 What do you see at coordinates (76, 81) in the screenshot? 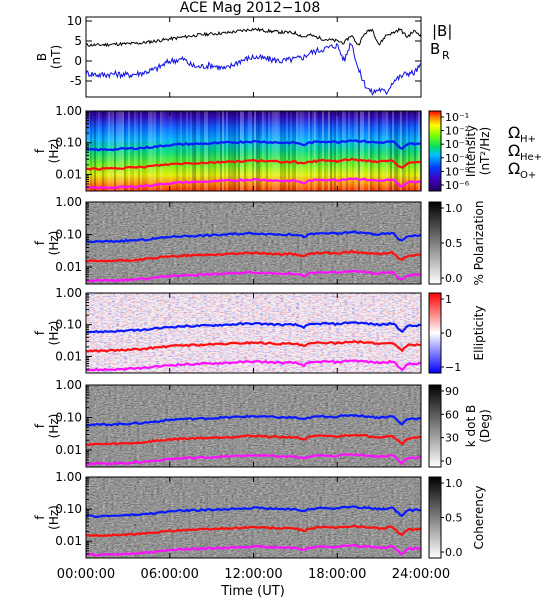
I see `y-tick-label: -5` at bounding box center [76, 81].